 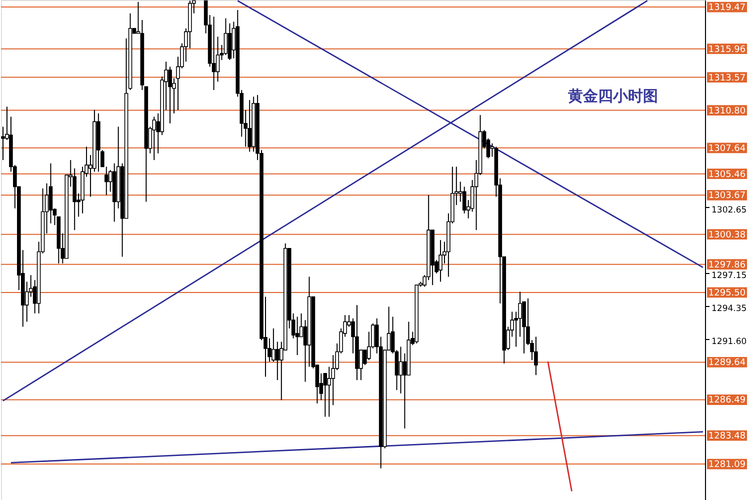 What do you see at coordinates (727, 363) in the screenshot?
I see `ref-line-label: 1289.64` at bounding box center [727, 363].